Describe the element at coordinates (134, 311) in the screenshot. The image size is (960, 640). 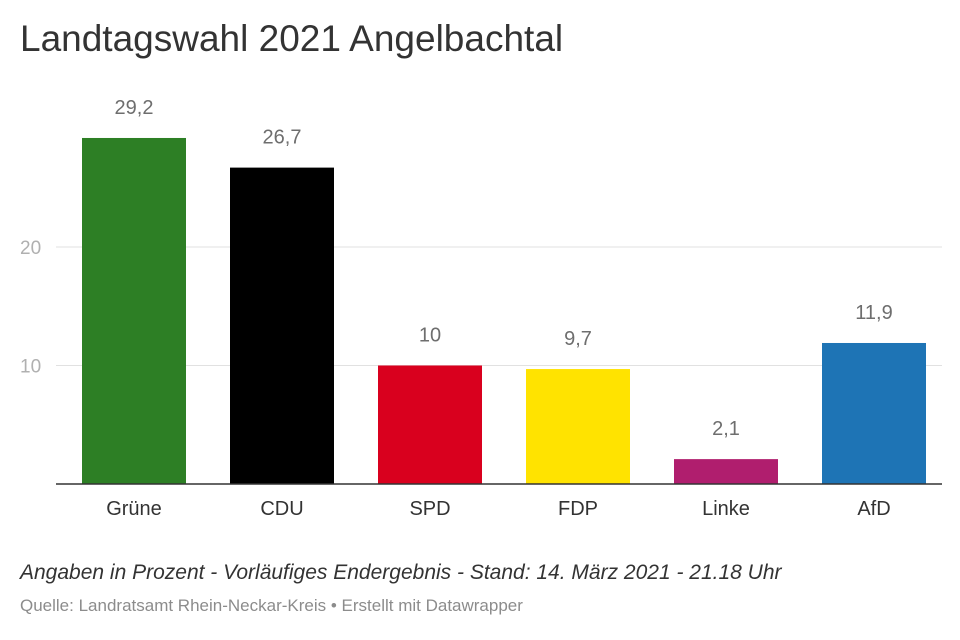
I see `bar-gr-ne` at that location.